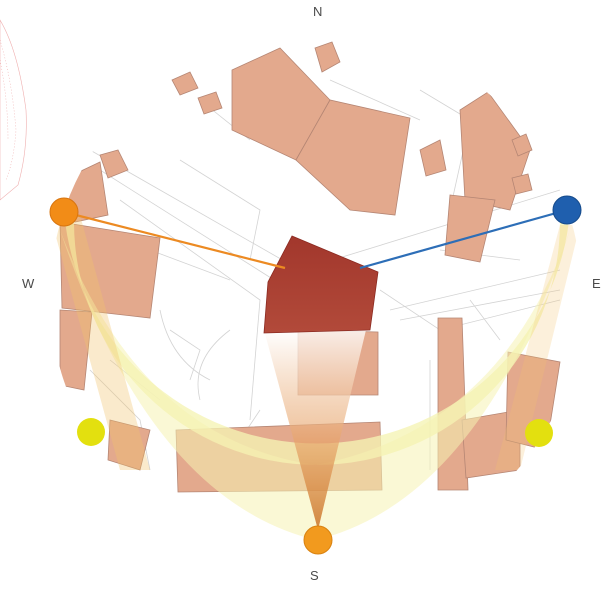 The height and width of the screenshot is (589, 602). I want to click on southeast-marker, so click(539, 433).